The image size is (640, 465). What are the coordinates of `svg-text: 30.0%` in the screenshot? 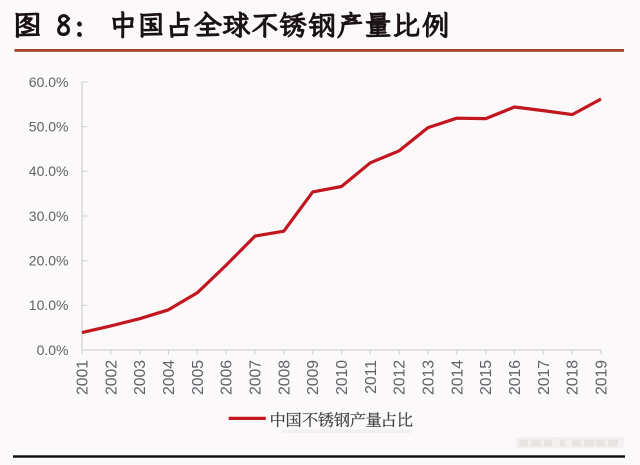 It's located at (49, 216).